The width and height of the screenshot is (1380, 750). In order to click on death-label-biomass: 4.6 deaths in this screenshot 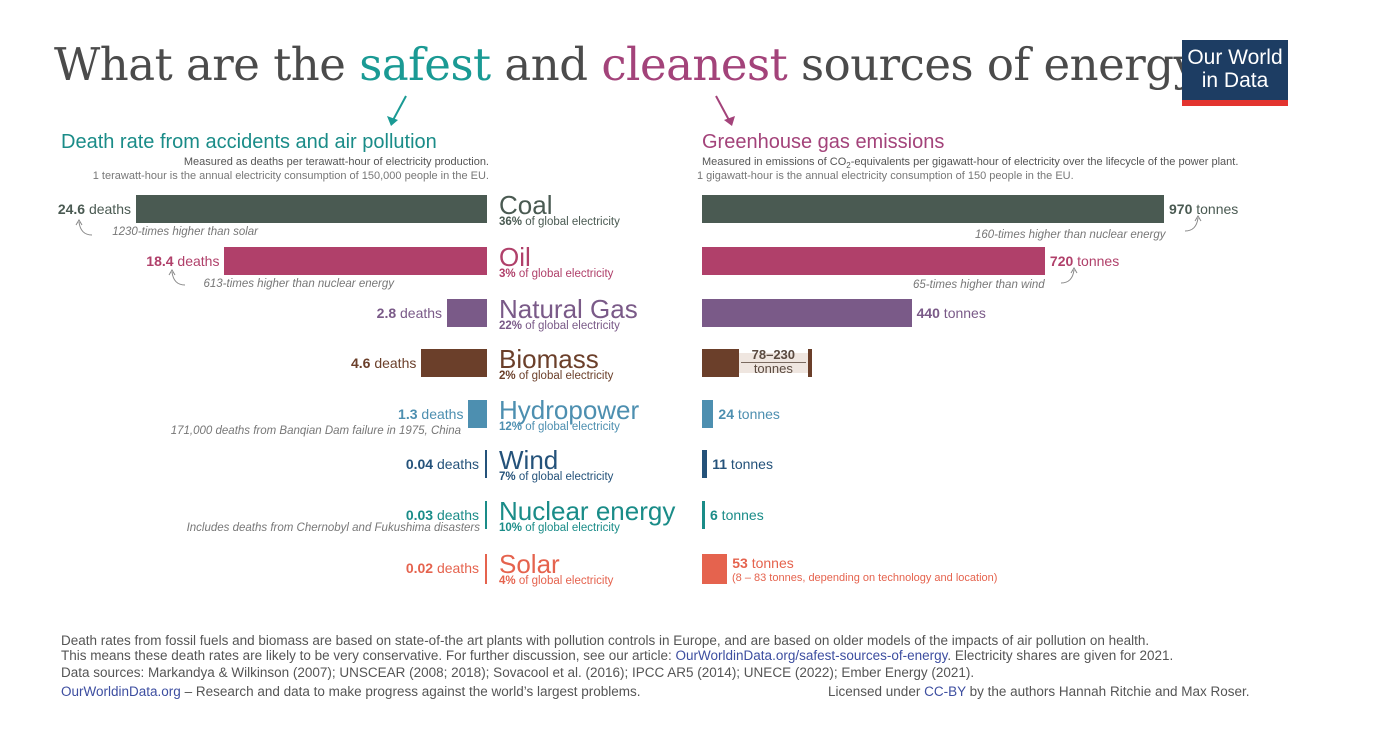, I will do `click(383, 363)`.